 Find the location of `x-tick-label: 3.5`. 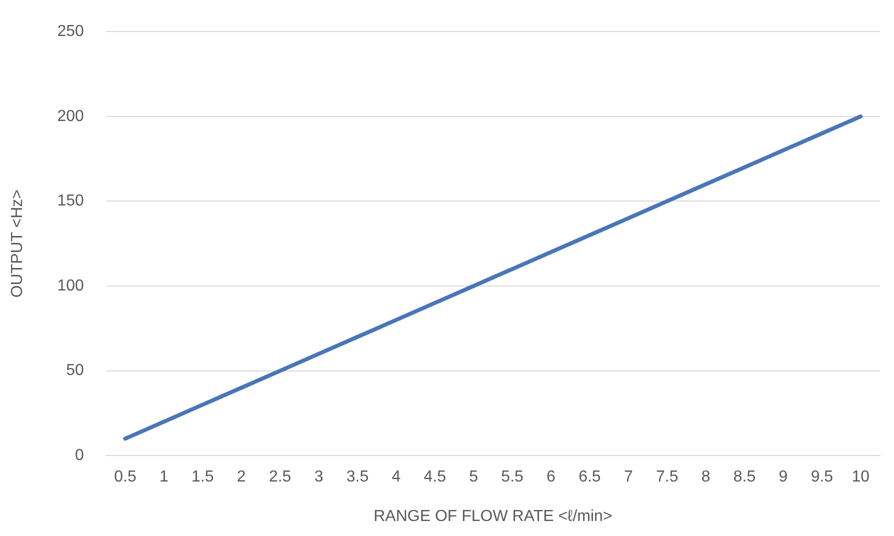

x-tick-label: 3.5 is located at coordinates (357, 477).